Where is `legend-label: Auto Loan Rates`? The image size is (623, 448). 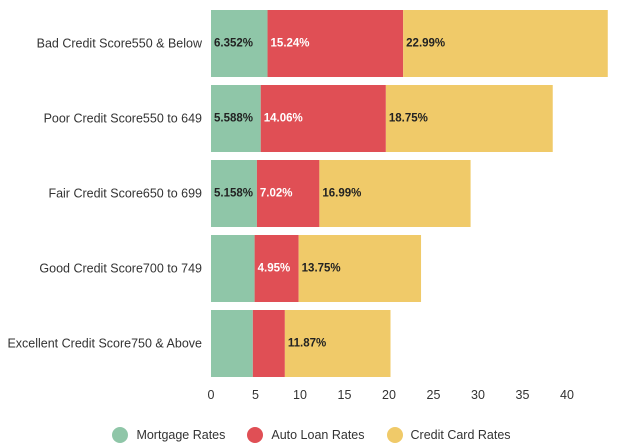 legend-label: Auto Loan Rates is located at coordinates (318, 435).